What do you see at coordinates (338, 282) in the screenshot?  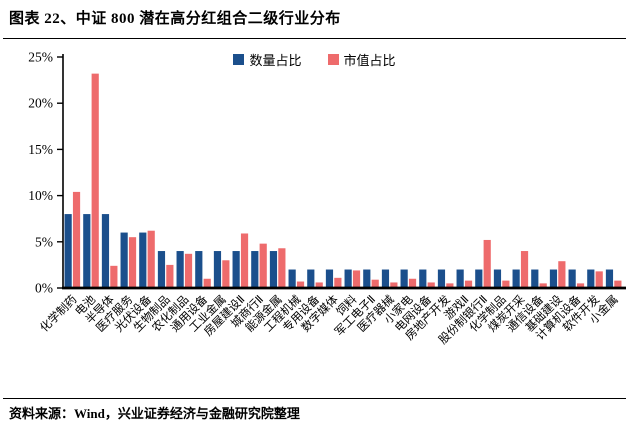 I see `bar-市值占比-数字媒体` at bounding box center [338, 282].